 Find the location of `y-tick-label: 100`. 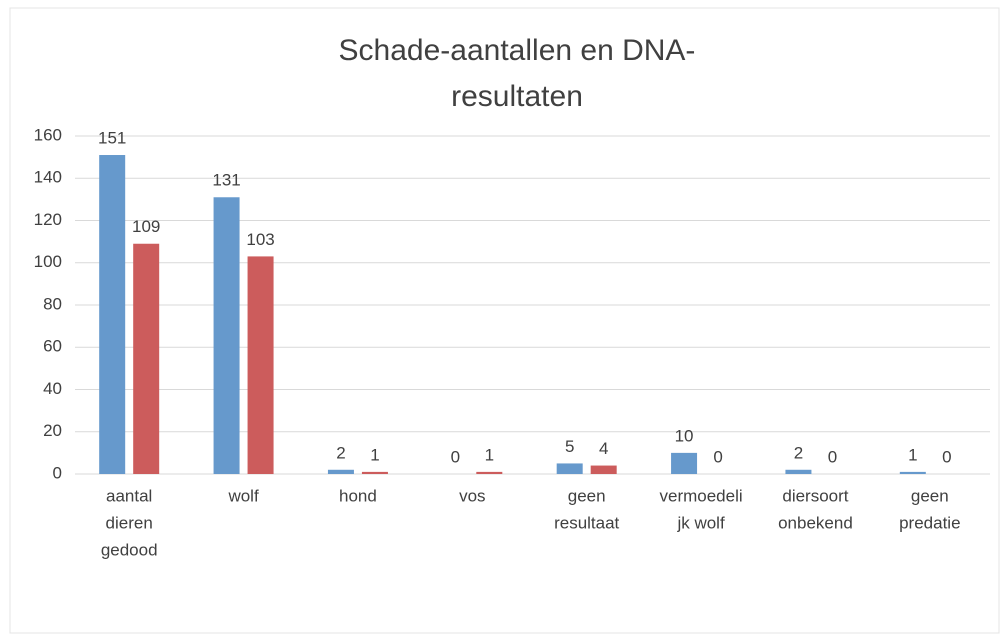

y-tick-label: 100 is located at coordinates (48, 261).